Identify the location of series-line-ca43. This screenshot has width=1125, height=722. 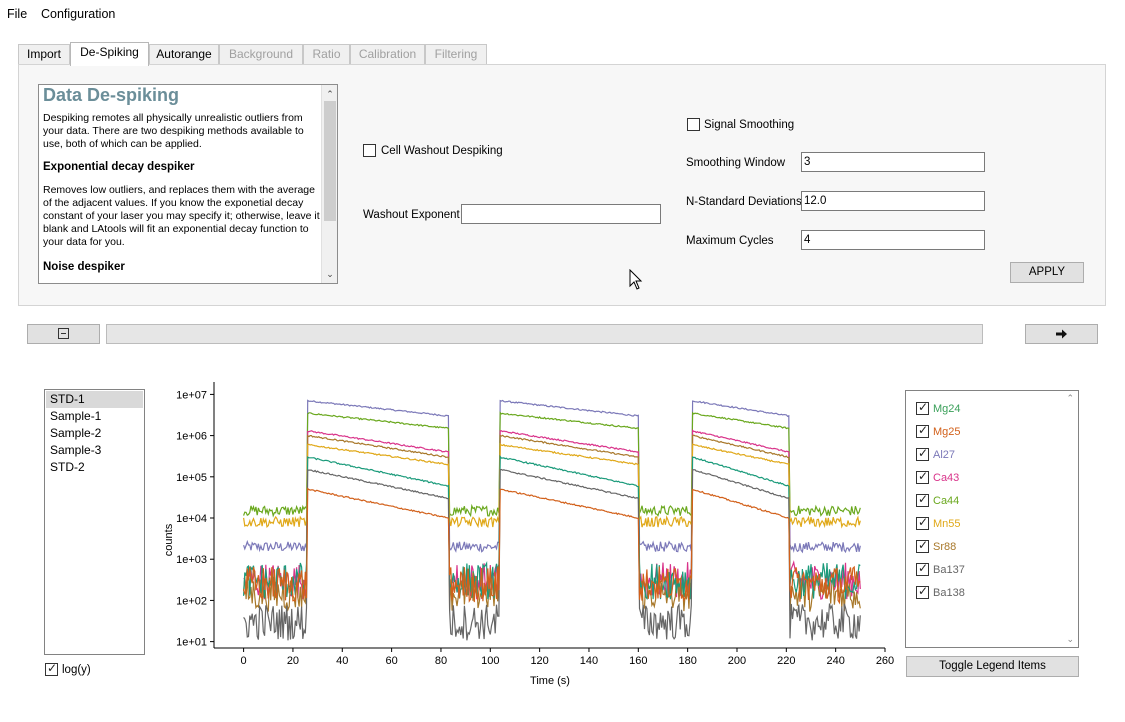
(552, 514).